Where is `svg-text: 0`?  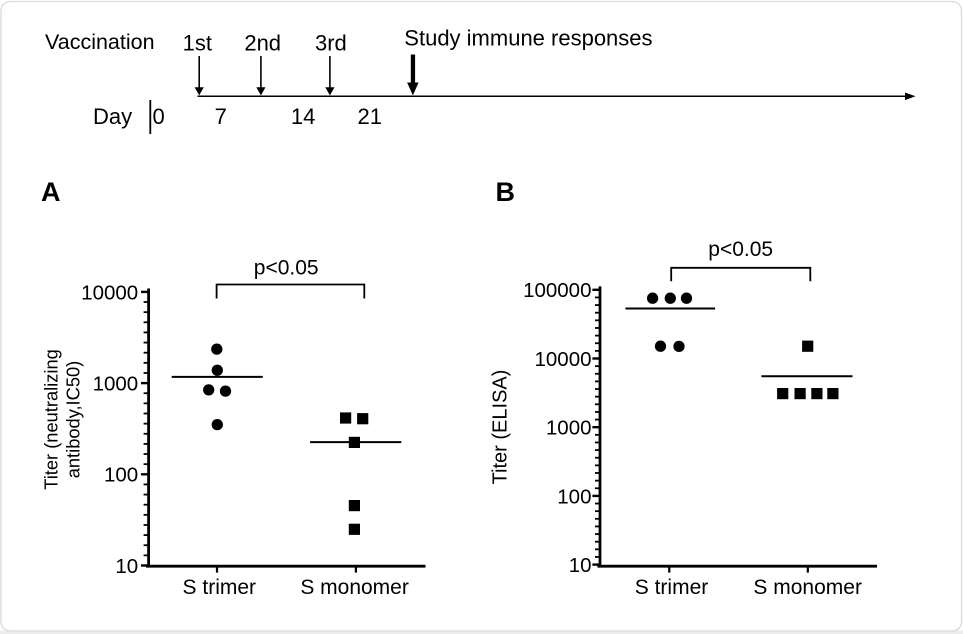
svg-text: 0 is located at coordinates (158, 116).